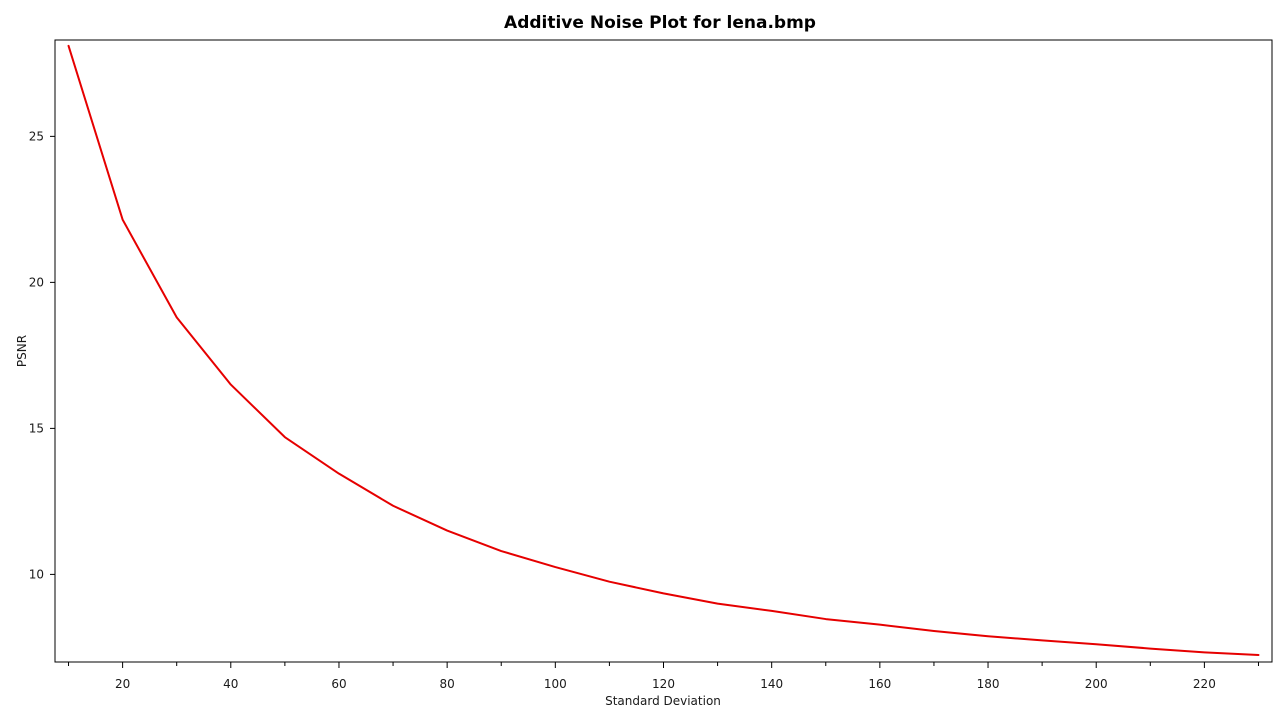  What do you see at coordinates (122, 684) in the screenshot?
I see `x-tick-label: 20` at bounding box center [122, 684].